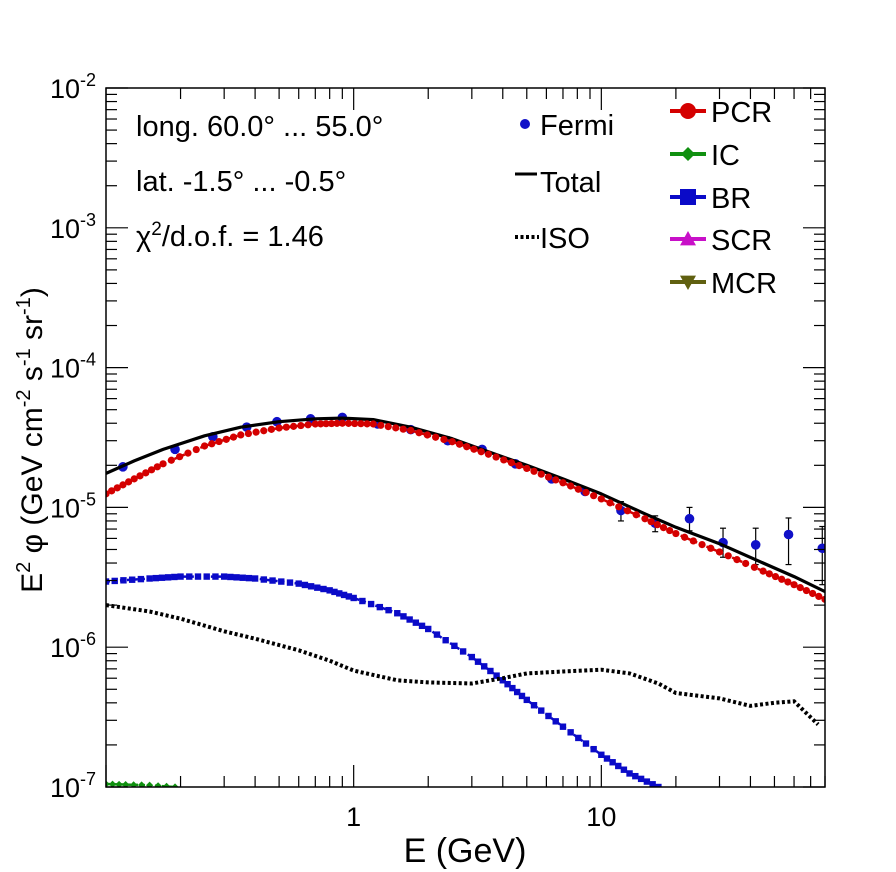 Image resolution: width=896 pixels, height=872 pixels. I want to click on series-ic, so click(142, 783).